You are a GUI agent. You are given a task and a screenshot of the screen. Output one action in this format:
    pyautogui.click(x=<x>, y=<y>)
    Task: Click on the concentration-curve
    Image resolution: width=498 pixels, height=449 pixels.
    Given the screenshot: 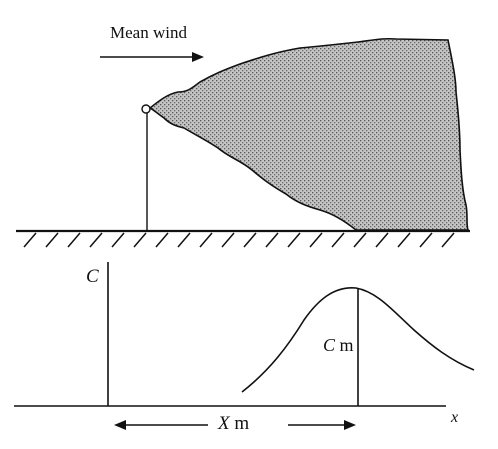 What is the action you would take?
    pyautogui.click(x=358, y=340)
    